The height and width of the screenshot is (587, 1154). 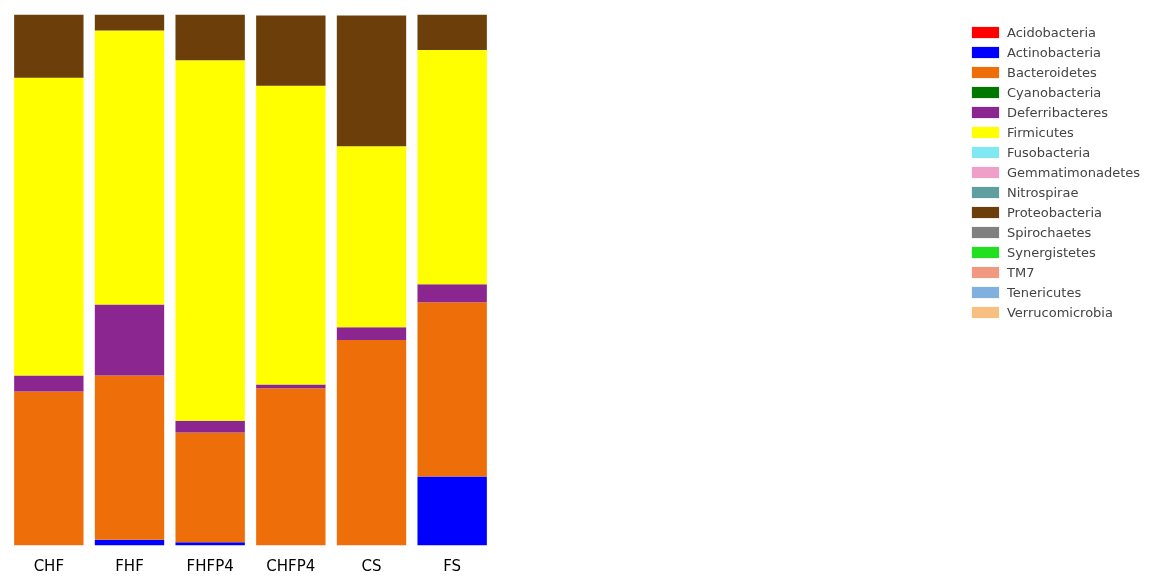 What do you see at coordinates (1048, 152) in the screenshot?
I see `legend-label: Fusobacteria` at bounding box center [1048, 152].